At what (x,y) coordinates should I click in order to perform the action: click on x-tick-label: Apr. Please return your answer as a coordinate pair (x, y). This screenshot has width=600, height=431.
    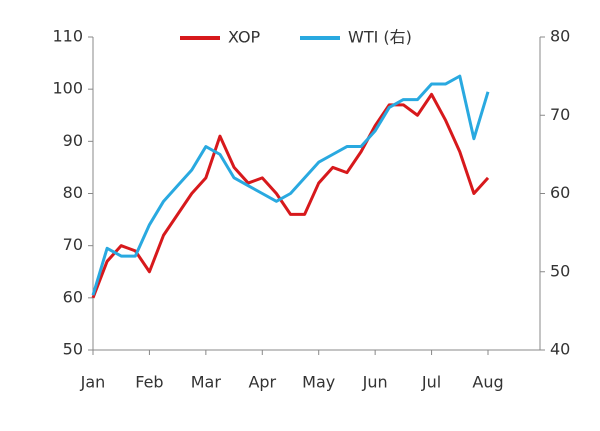
    Looking at the image, I should click on (262, 382).